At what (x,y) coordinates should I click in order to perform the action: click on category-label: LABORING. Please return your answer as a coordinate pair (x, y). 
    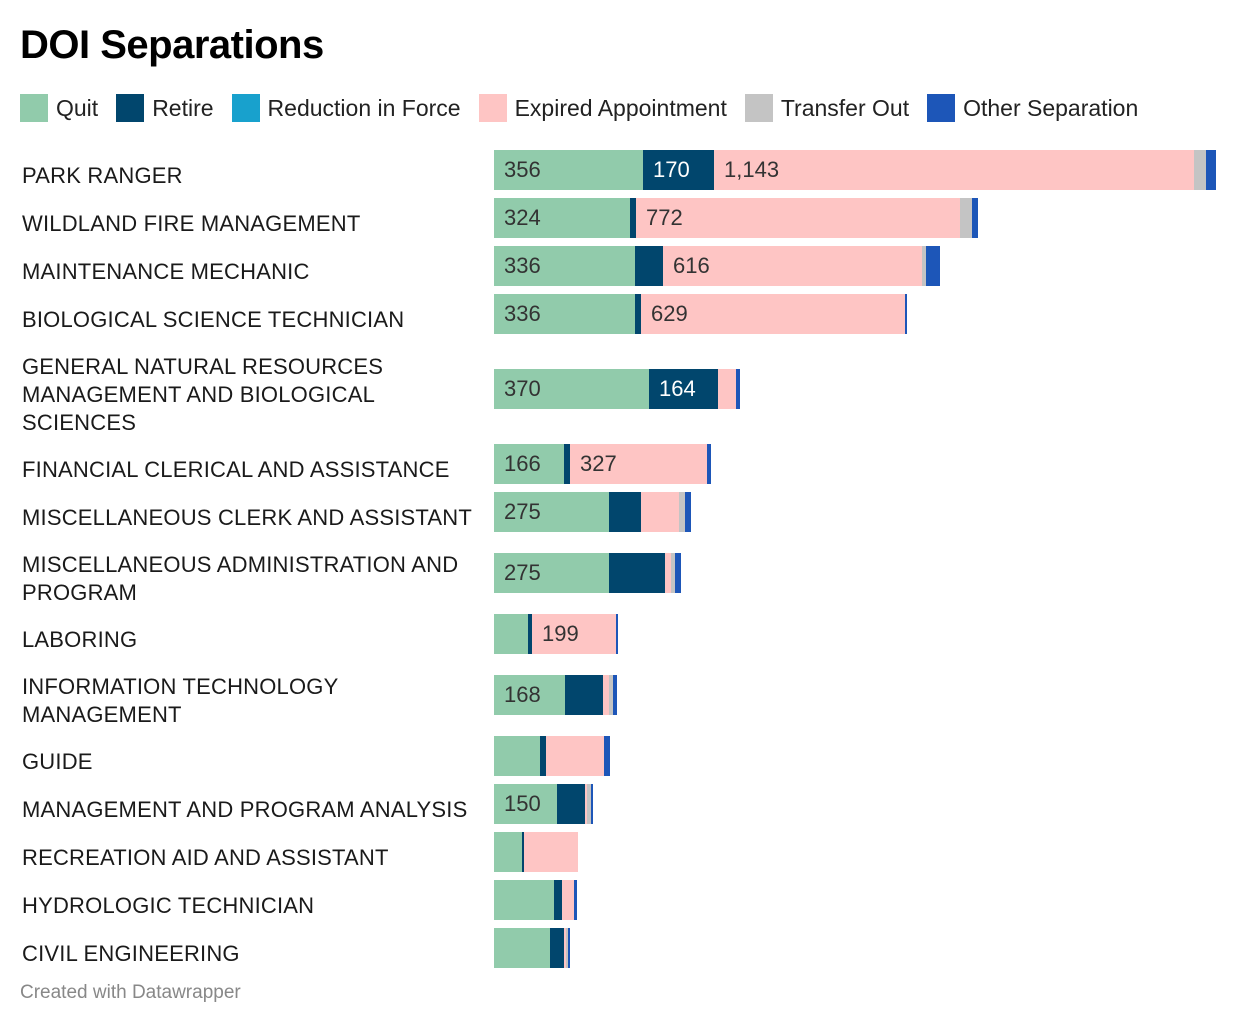
    Looking at the image, I should click on (80, 639).